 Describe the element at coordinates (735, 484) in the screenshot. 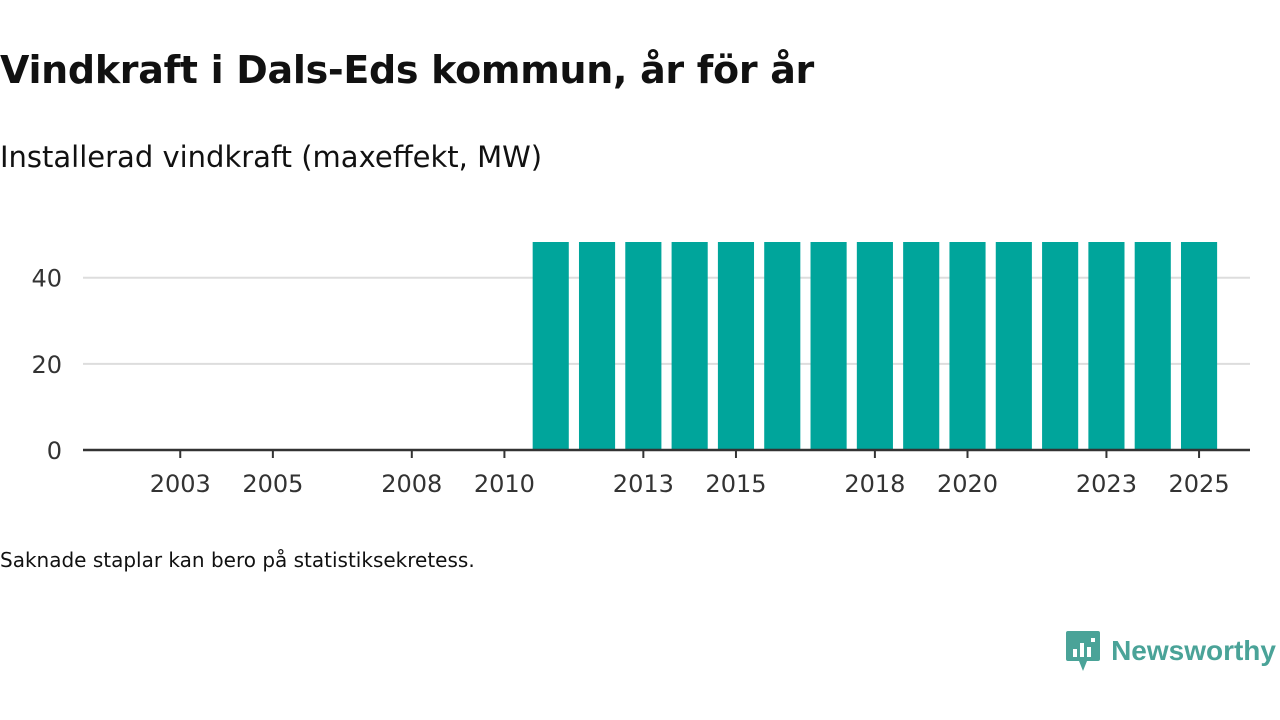

I see `x-tick-label: 2015` at that location.